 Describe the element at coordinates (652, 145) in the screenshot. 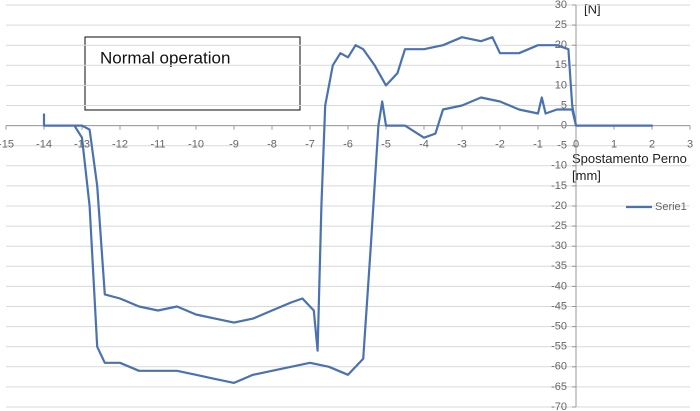

I see `x-tick-label: 2` at that location.